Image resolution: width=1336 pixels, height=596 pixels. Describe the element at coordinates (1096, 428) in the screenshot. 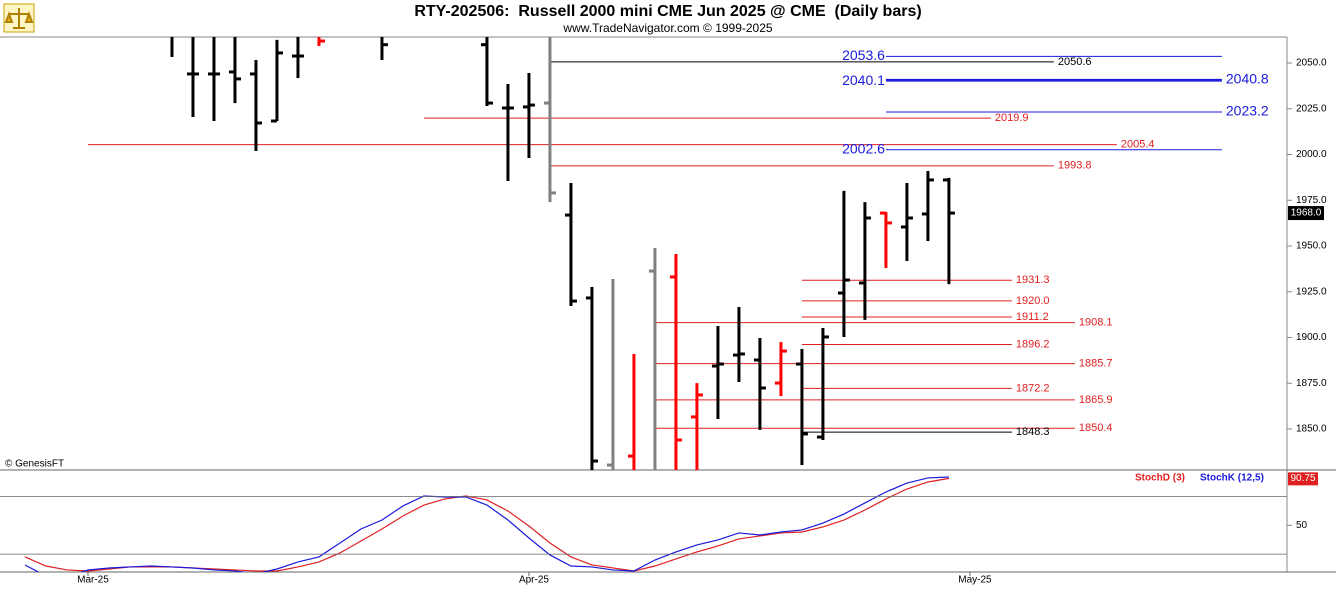

I see `level-label: 1850.4` at that location.